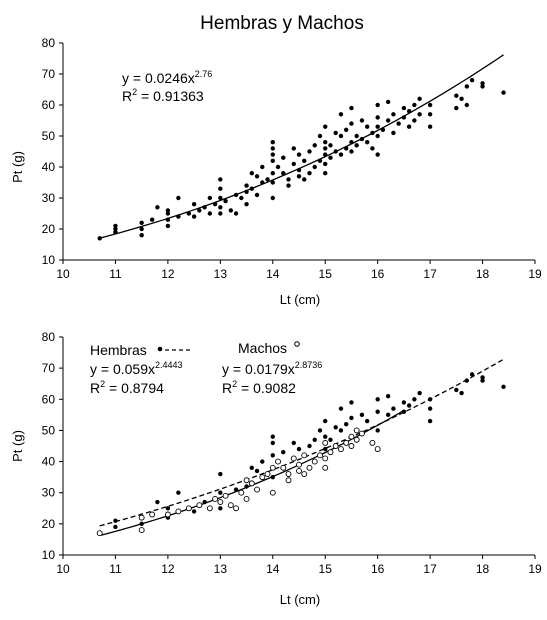 The height and width of the screenshot is (620, 547). I want to click on y-tick-label: 70, so click(49, 74).